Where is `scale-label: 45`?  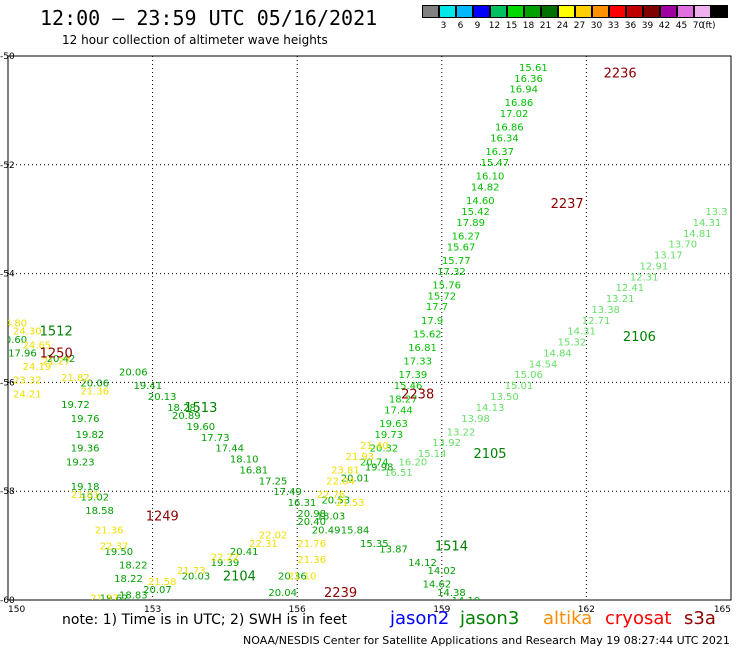
scale-label: 45 is located at coordinates (681, 26).